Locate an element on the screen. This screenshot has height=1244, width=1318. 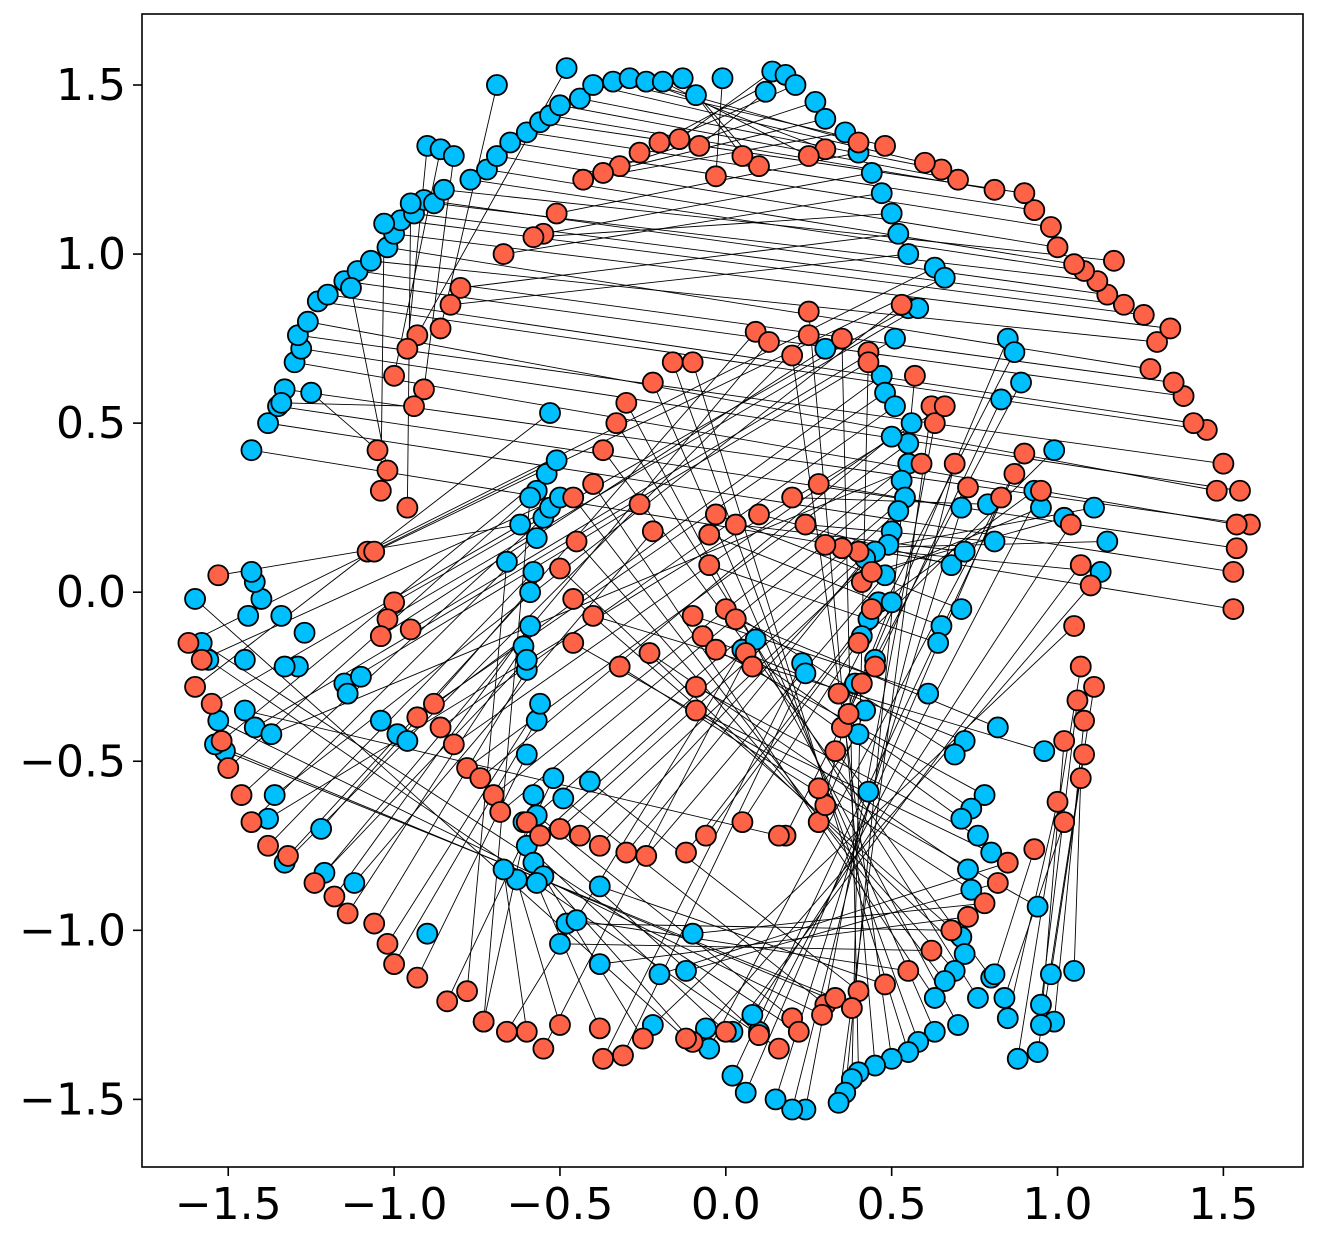
y-axis: −1.5 −1.0 −0.5 0.0 0.5 1.0 1.5 is located at coordinates (80, 592).